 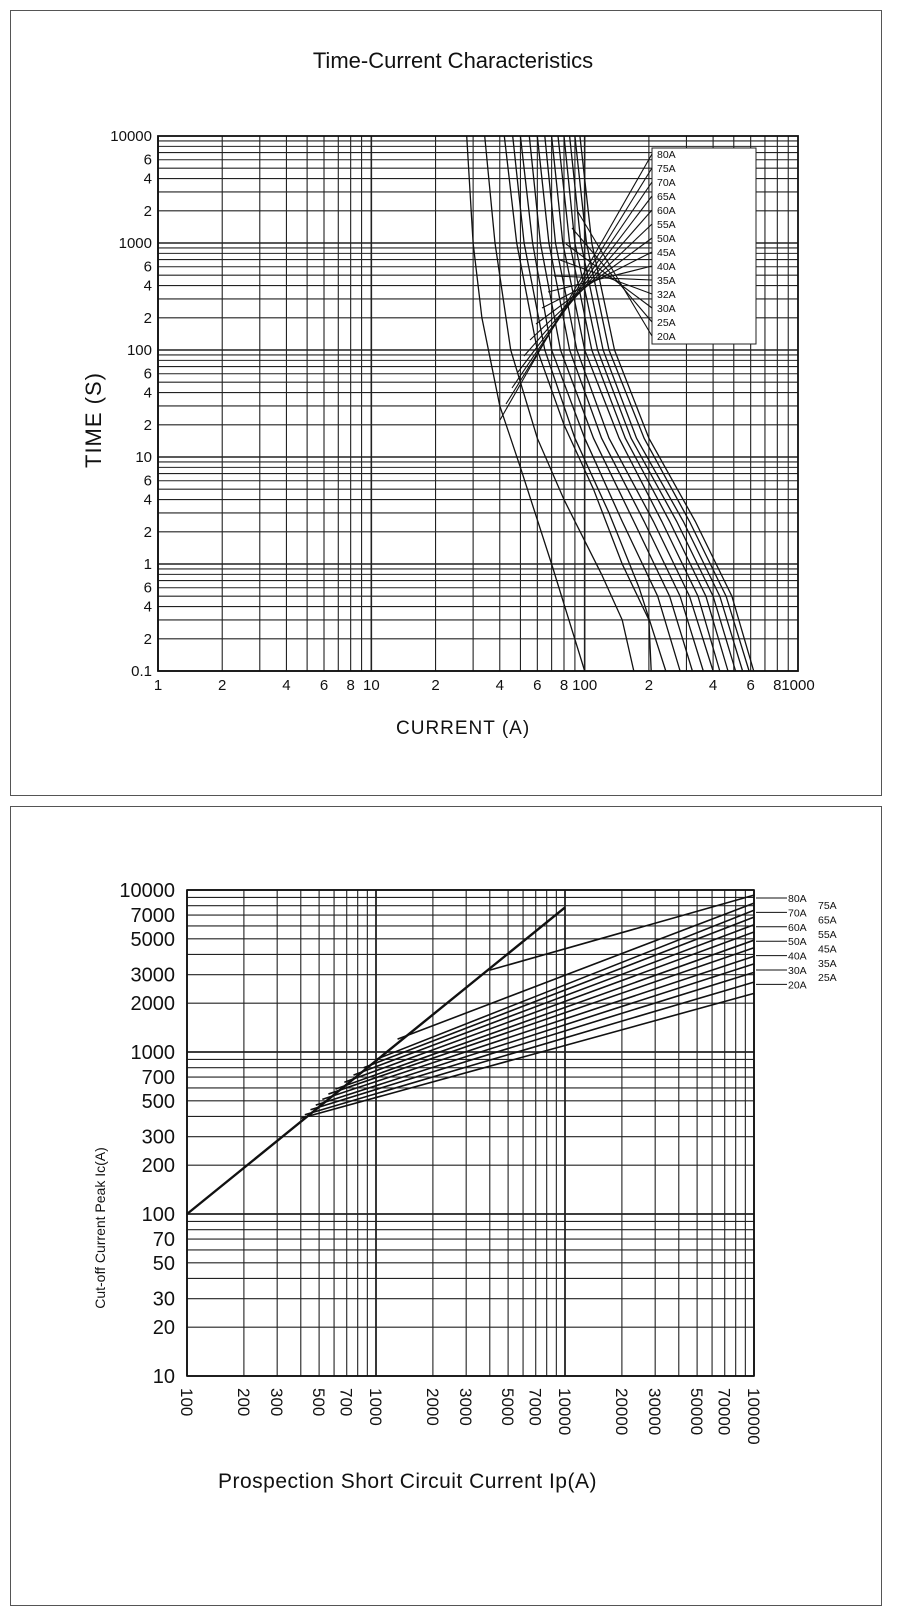 What do you see at coordinates (164, 1240) in the screenshot?
I see `y-tick-label: 70` at bounding box center [164, 1240].